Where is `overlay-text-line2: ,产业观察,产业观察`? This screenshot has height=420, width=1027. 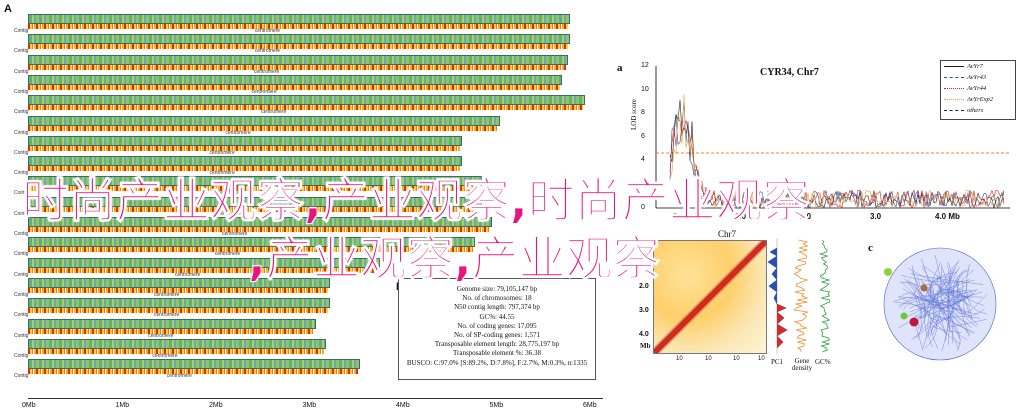 overlay-text-line2: ,产业观察,产业观察 is located at coordinates (454, 260).